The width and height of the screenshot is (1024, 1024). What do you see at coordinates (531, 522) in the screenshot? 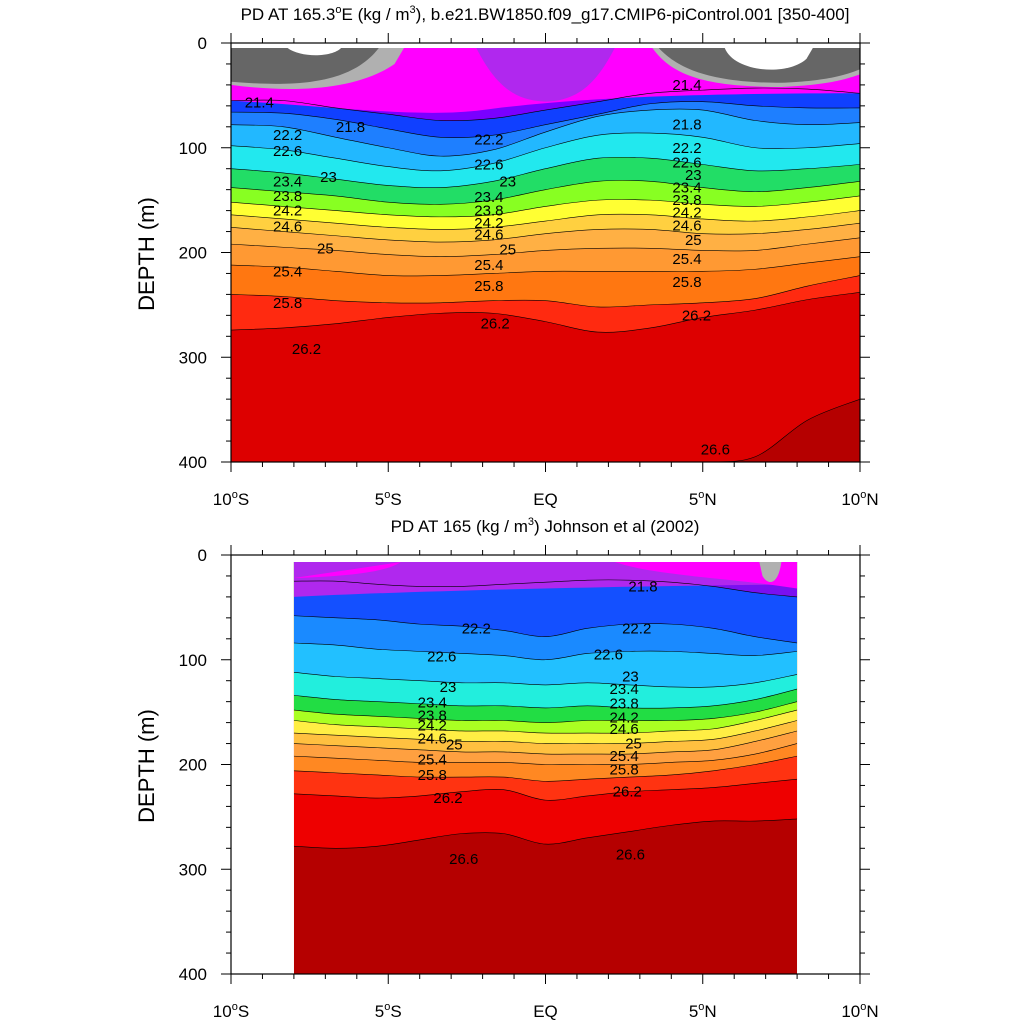
I see `title-sup1: 3` at bounding box center [531, 522].